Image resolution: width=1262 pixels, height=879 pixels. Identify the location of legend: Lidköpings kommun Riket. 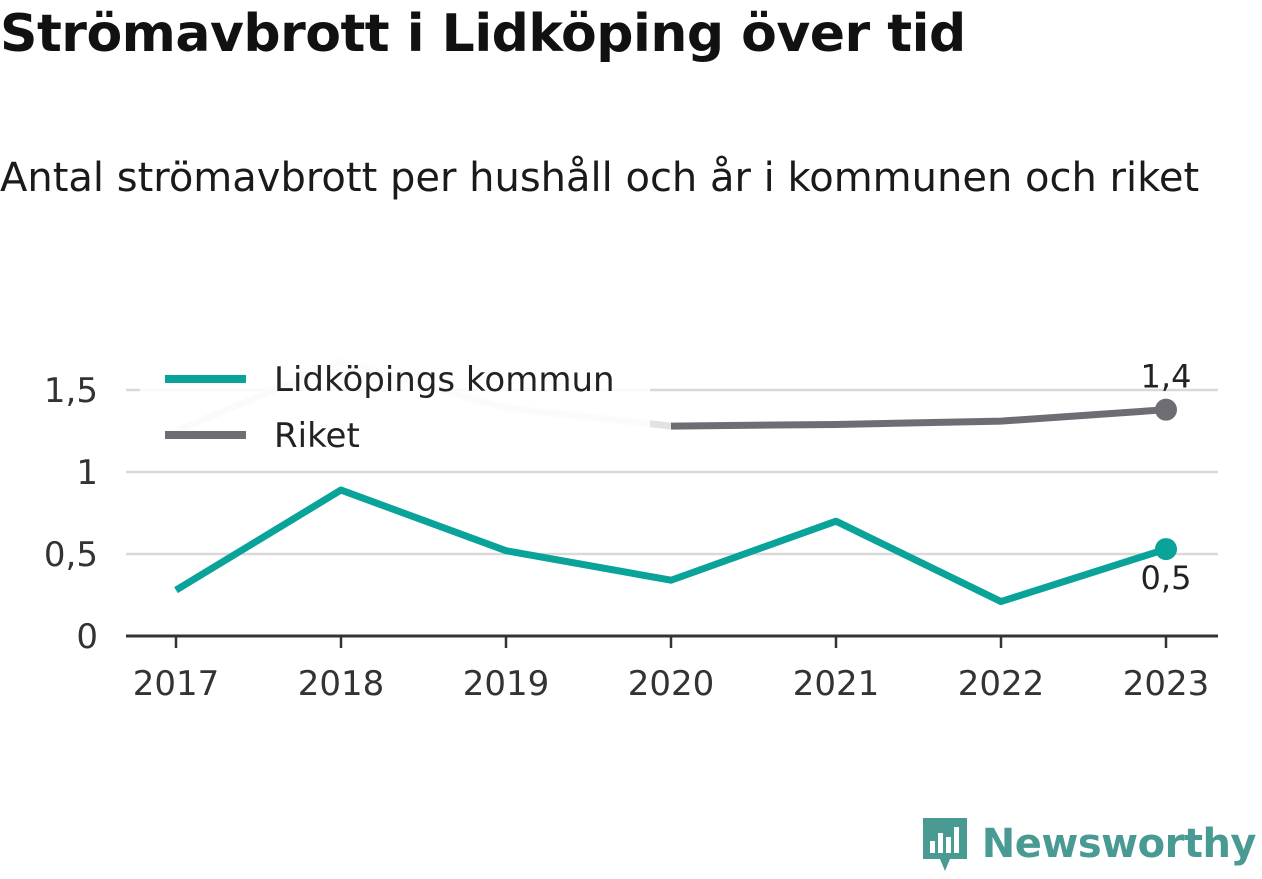
(395, 411).